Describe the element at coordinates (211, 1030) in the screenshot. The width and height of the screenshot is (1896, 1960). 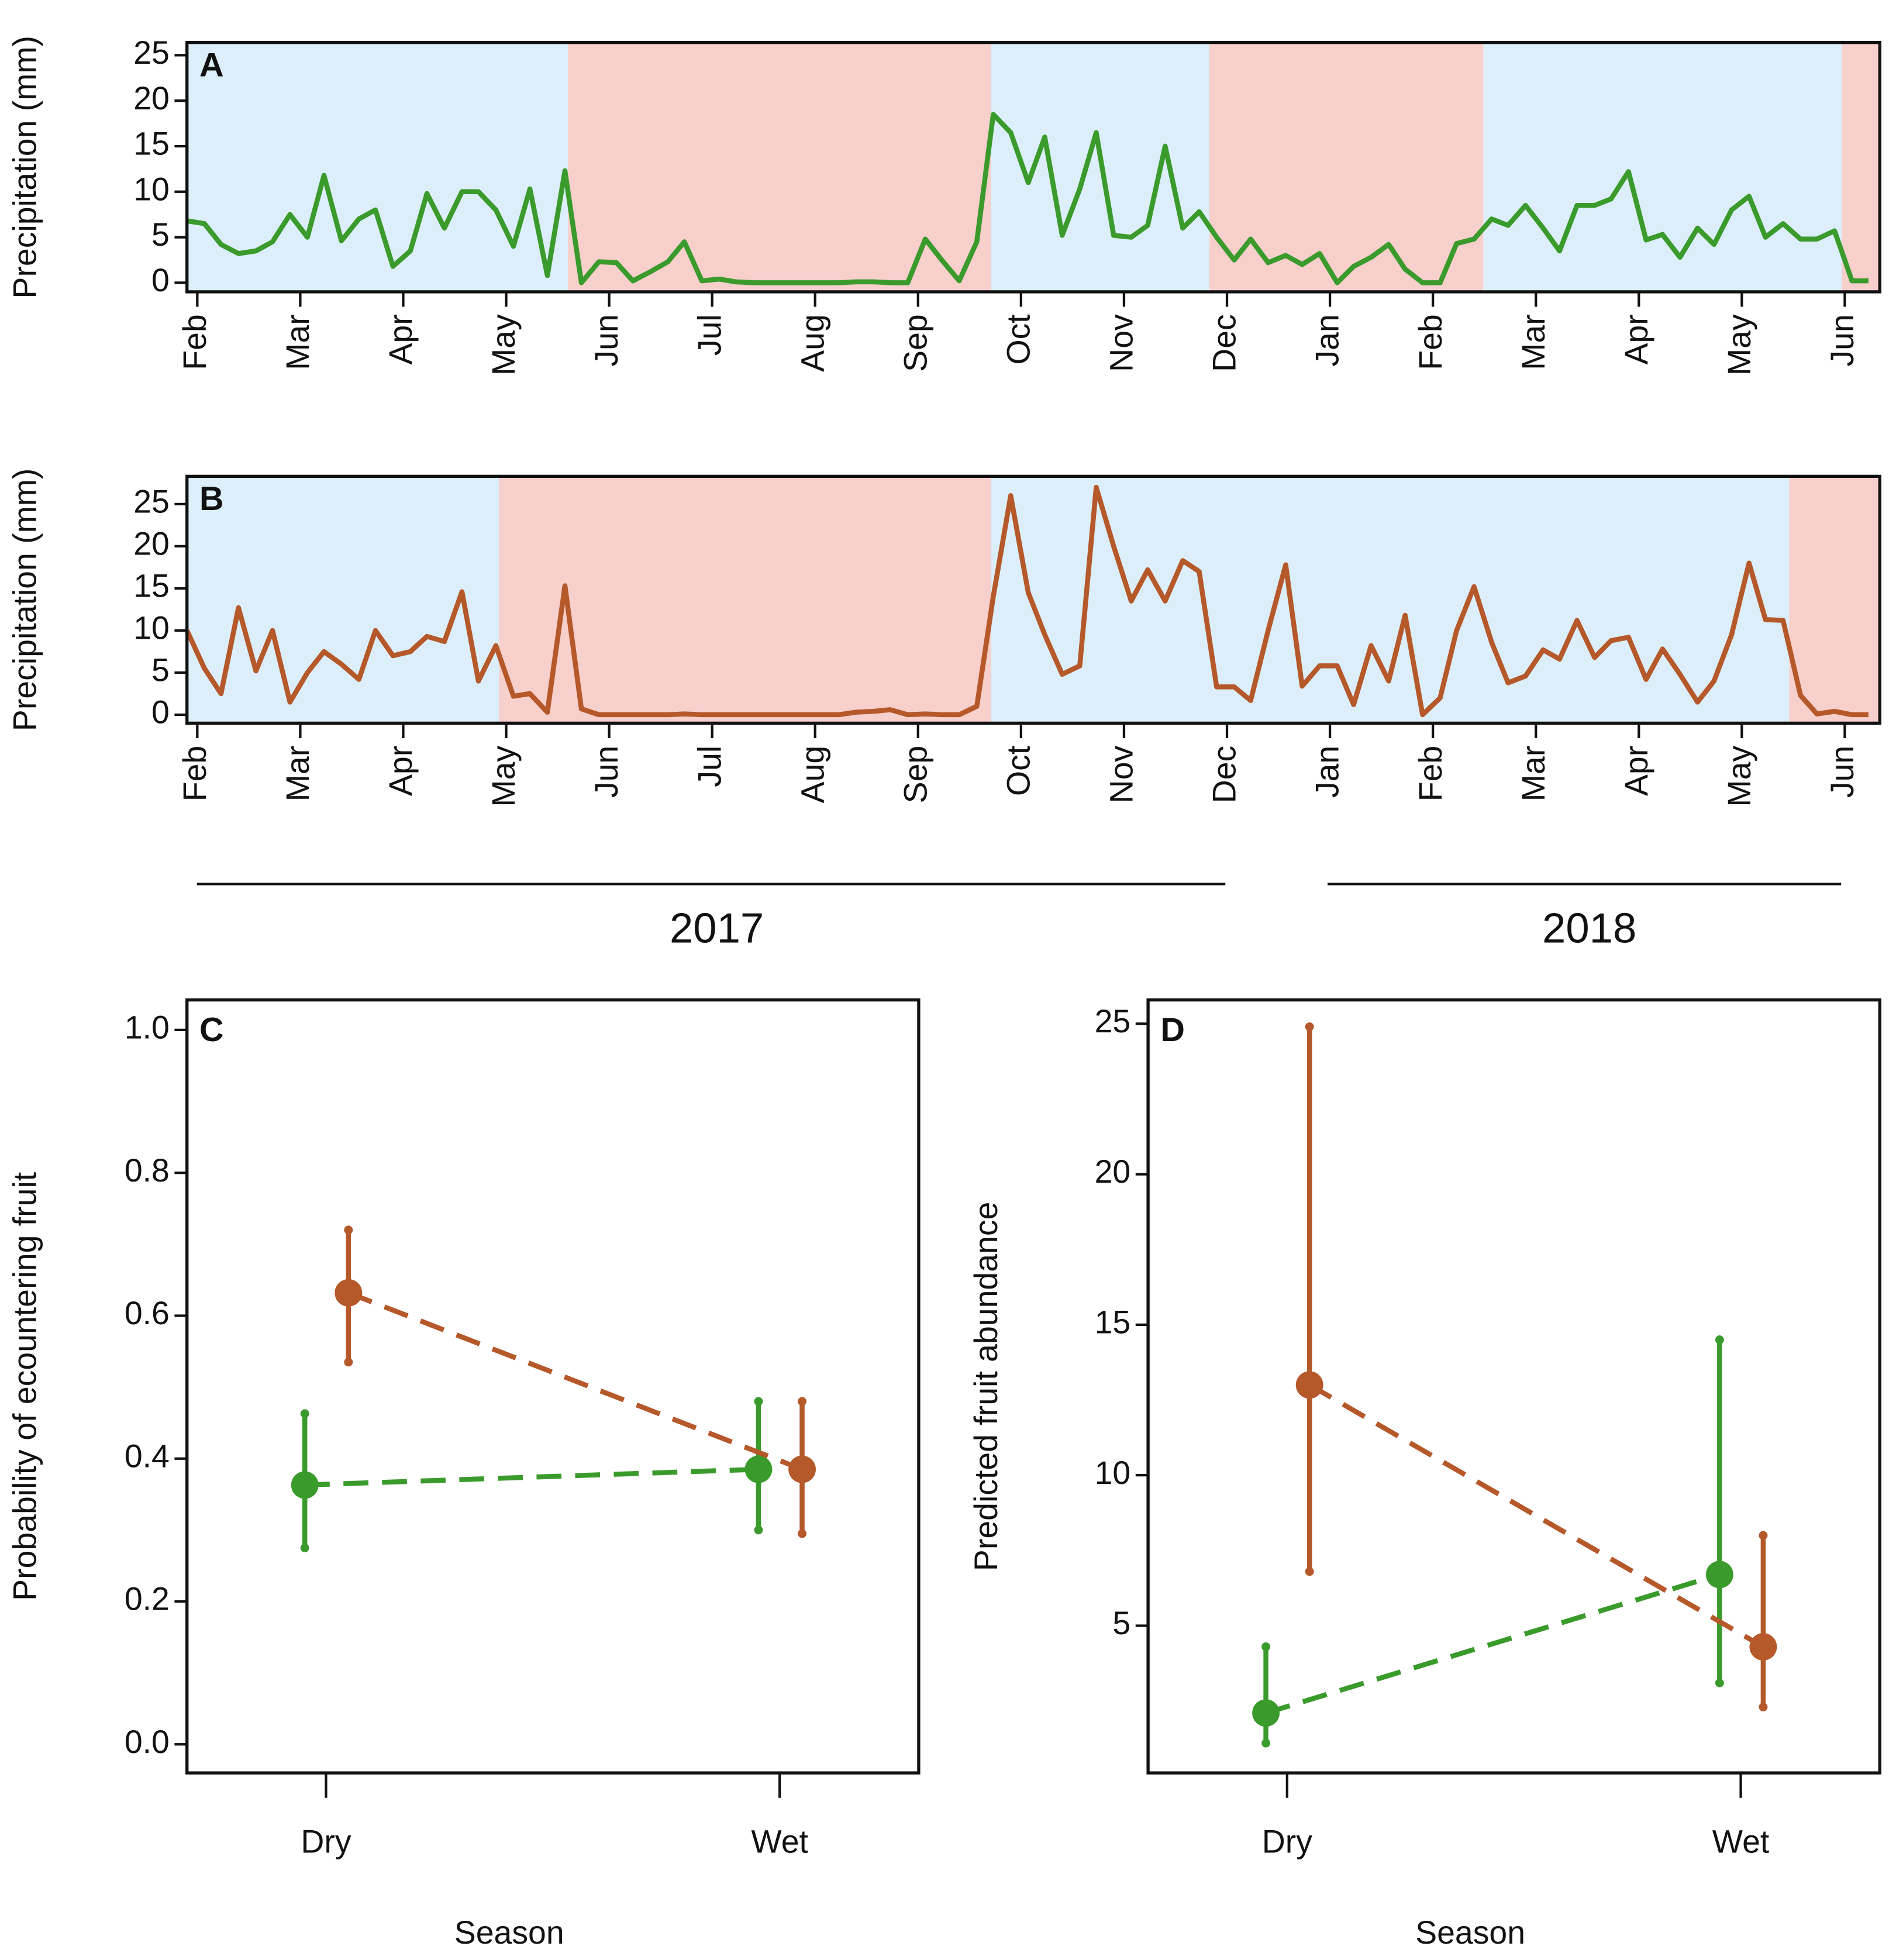
I see `panel-label: C` at that location.